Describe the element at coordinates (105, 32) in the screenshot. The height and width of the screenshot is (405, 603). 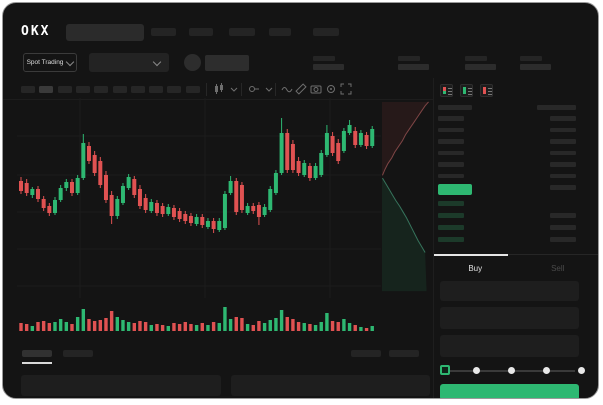
I see `search-input` at that location.